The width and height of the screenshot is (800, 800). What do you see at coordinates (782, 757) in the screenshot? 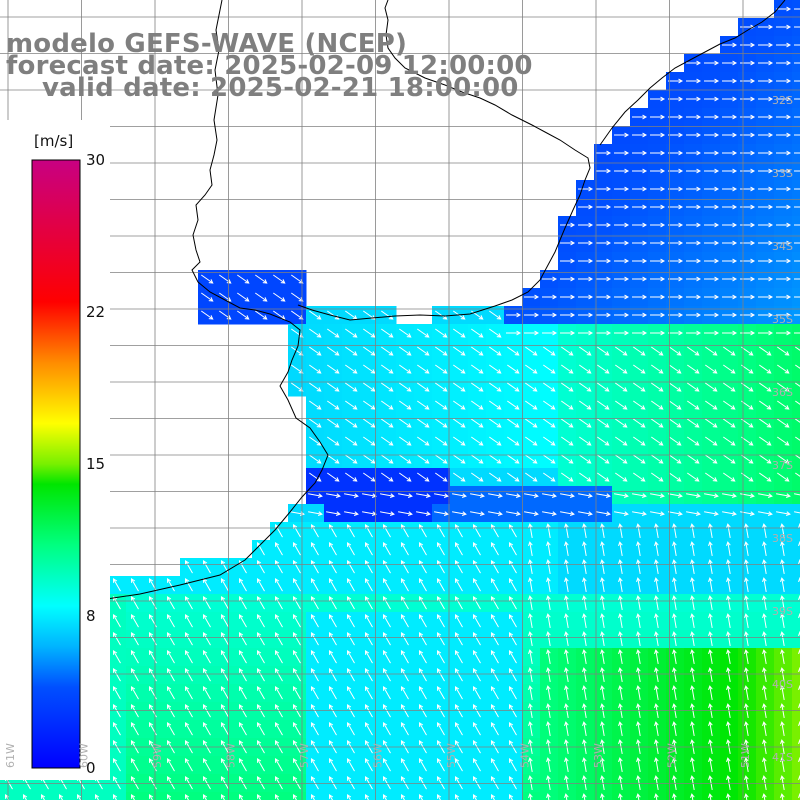
I see `latitude-label: 41S` at bounding box center [782, 757].